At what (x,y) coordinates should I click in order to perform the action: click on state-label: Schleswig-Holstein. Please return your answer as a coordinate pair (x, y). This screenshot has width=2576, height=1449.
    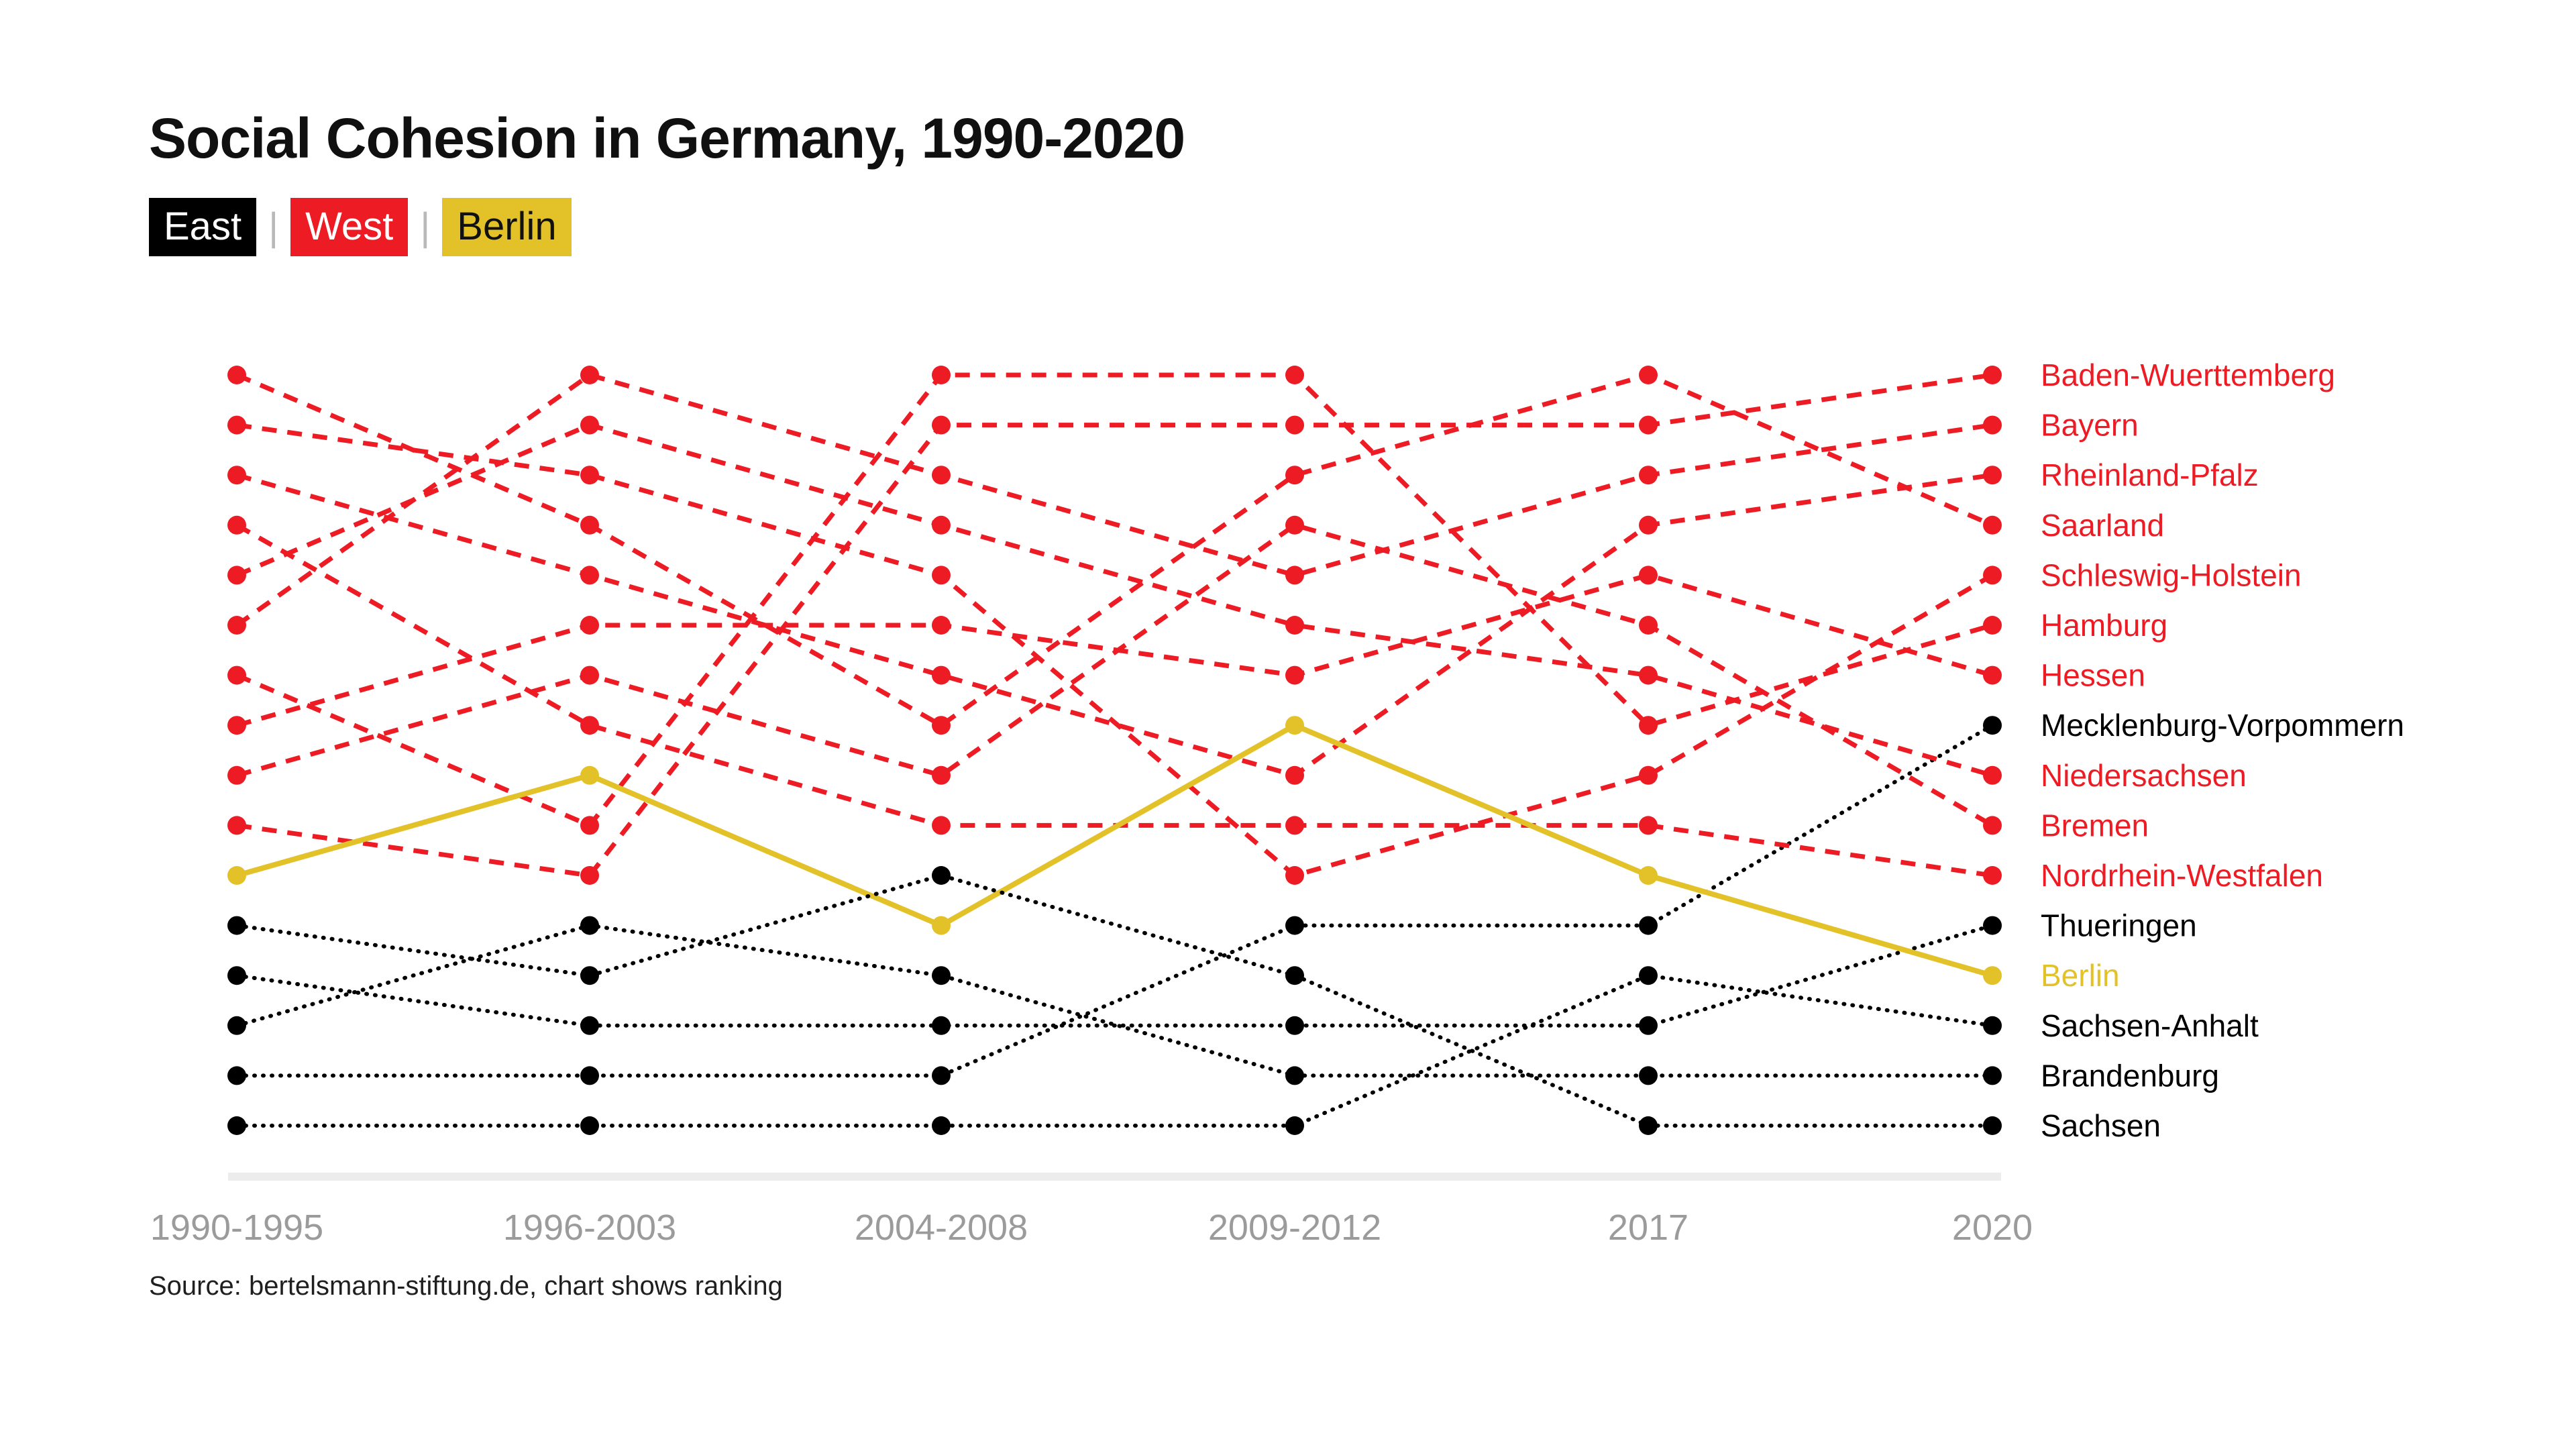
    Looking at the image, I should click on (2171, 574).